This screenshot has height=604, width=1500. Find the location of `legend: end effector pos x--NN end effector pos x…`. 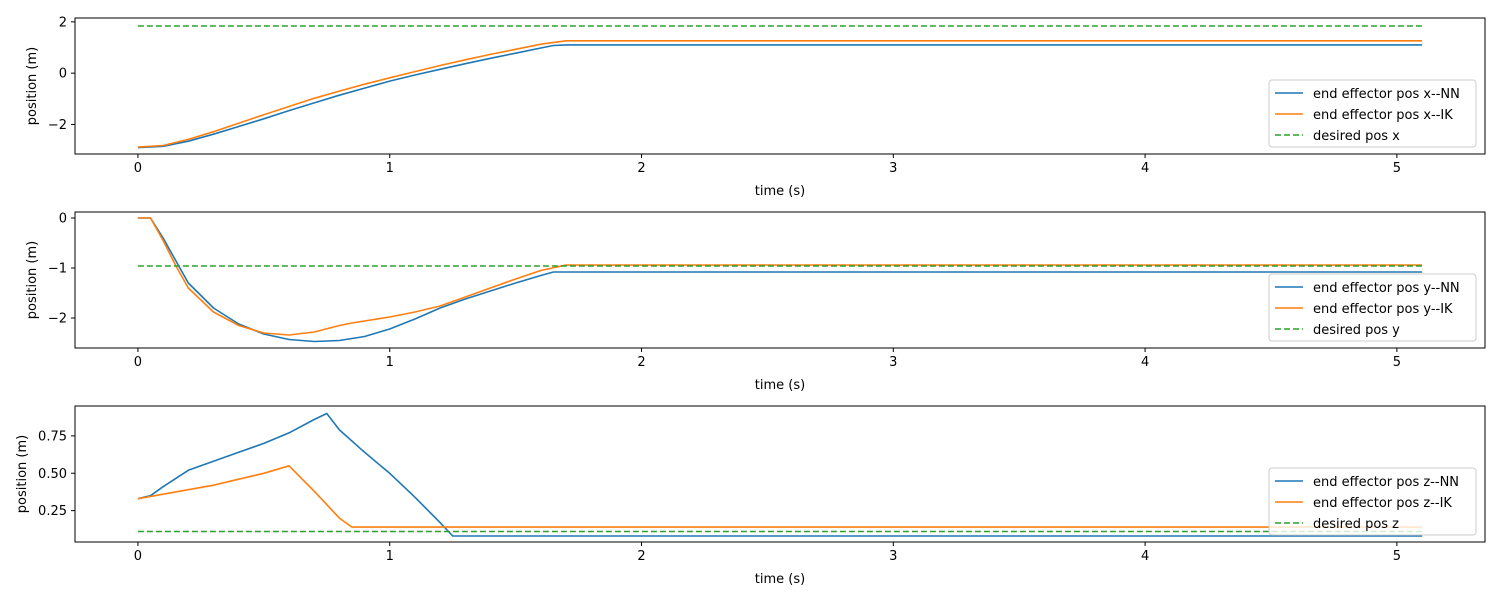

legend: end effector pos x--NN end effector pos x… is located at coordinates (1372, 113).